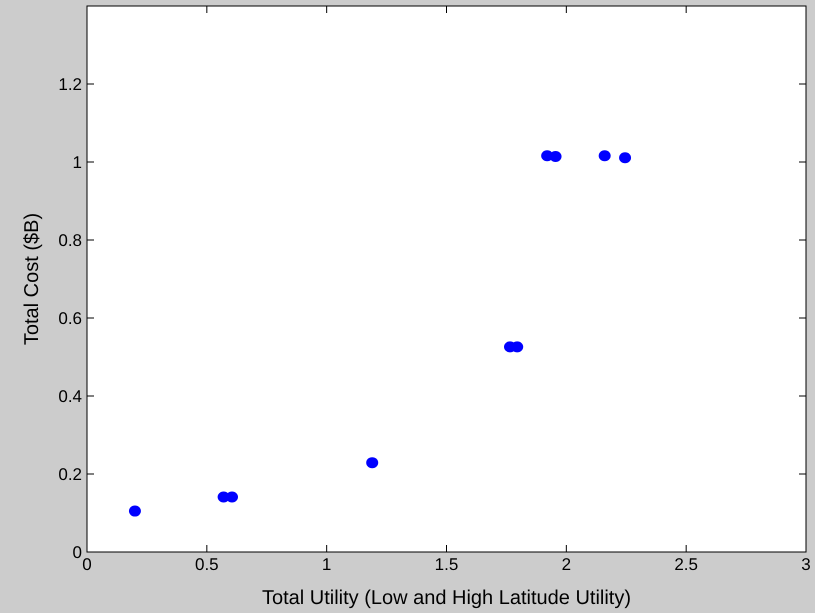 The height and width of the screenshot is (613, 815). I want to click on x-tick-label: 1.5, so click(446, 564).